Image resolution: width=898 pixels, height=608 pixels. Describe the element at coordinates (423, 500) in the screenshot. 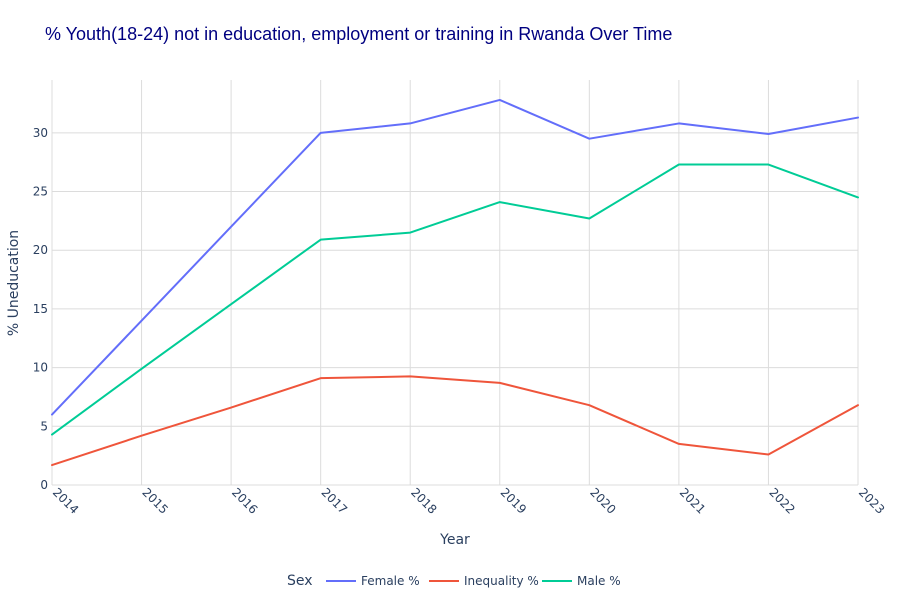

I see `x-tick-label: 2018` at that location.